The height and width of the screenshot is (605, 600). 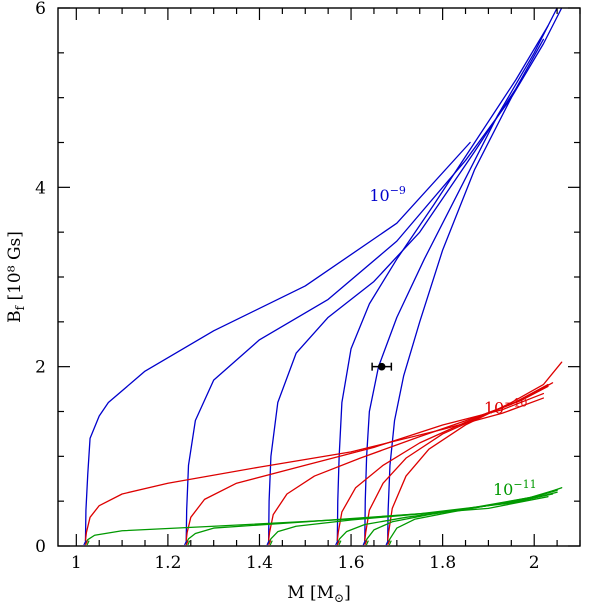 What do you see at coordinates (40, 547) in the screenshot?
I see `y-tick-label-0: 0` at bounding box center [40, 547].